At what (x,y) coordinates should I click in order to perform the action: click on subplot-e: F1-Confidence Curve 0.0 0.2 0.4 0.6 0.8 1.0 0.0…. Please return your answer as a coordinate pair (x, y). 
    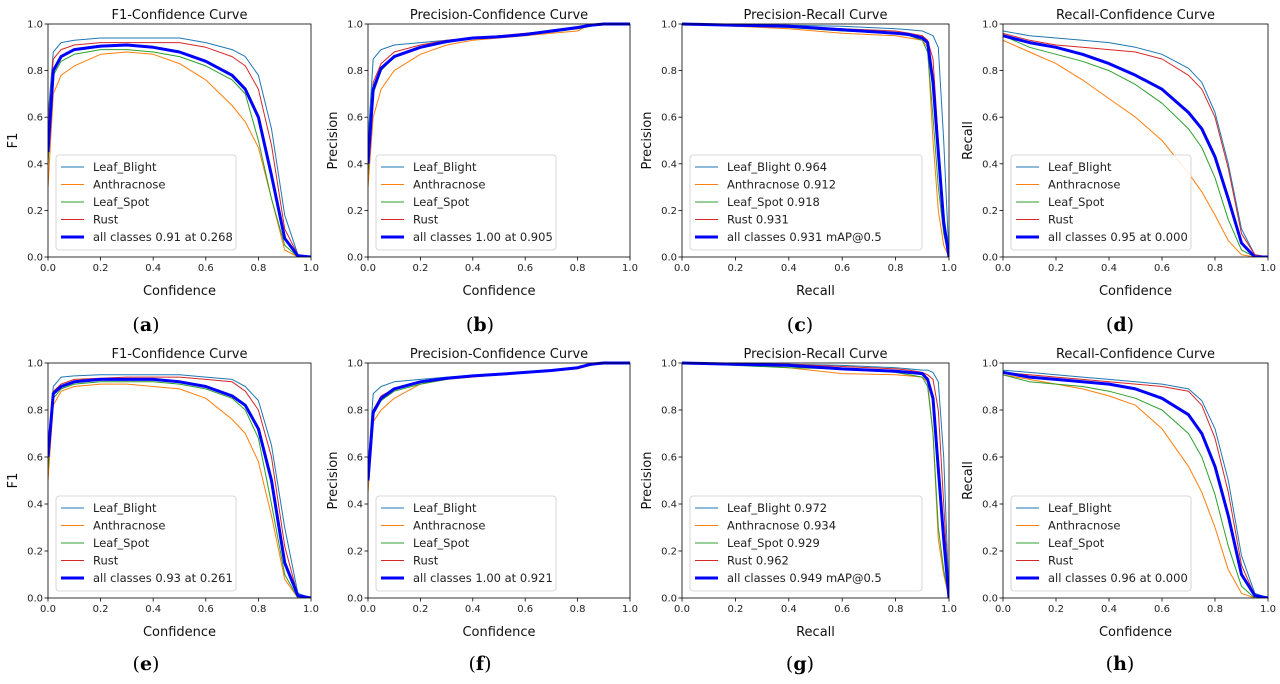
    Looking at the image, I should click on (162, 511).